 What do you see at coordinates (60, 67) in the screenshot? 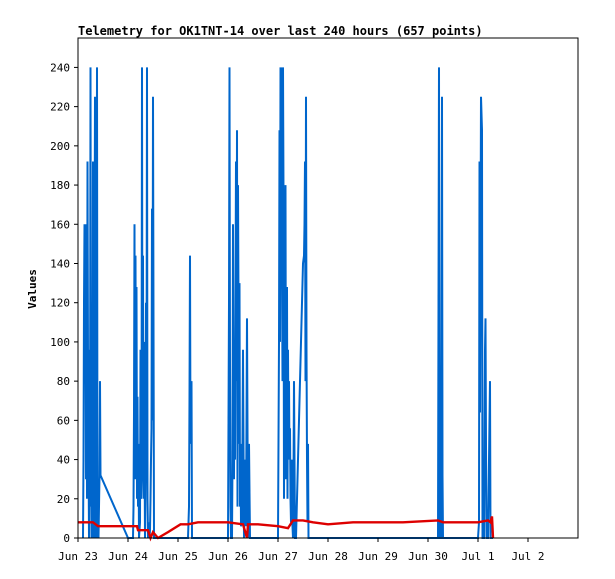
I see `y-tick-label: 240` at bounding box center [60, 67].